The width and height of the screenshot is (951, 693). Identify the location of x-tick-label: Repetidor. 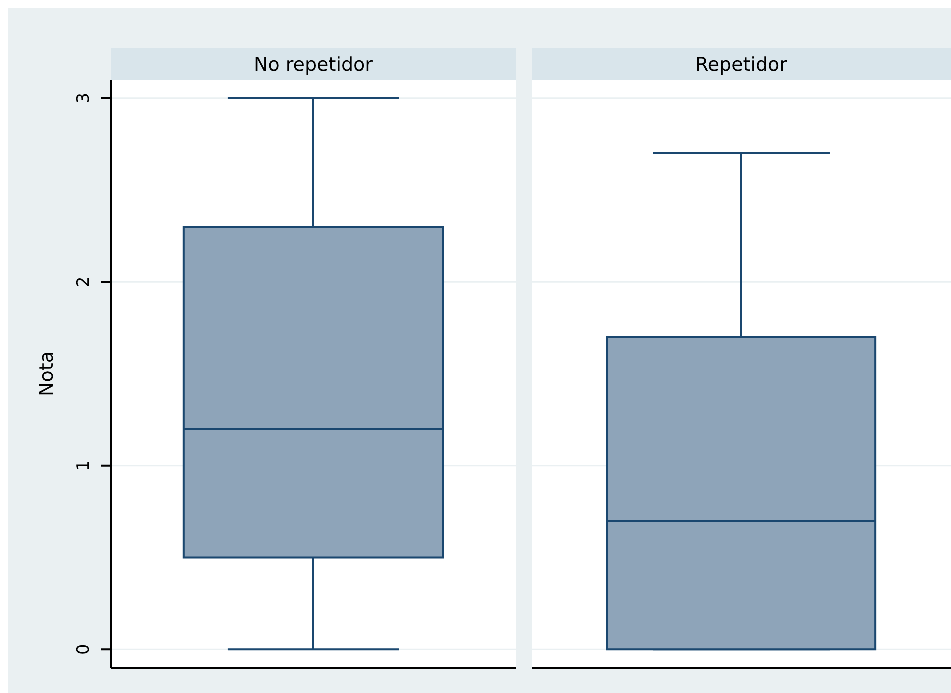
(741, 65).